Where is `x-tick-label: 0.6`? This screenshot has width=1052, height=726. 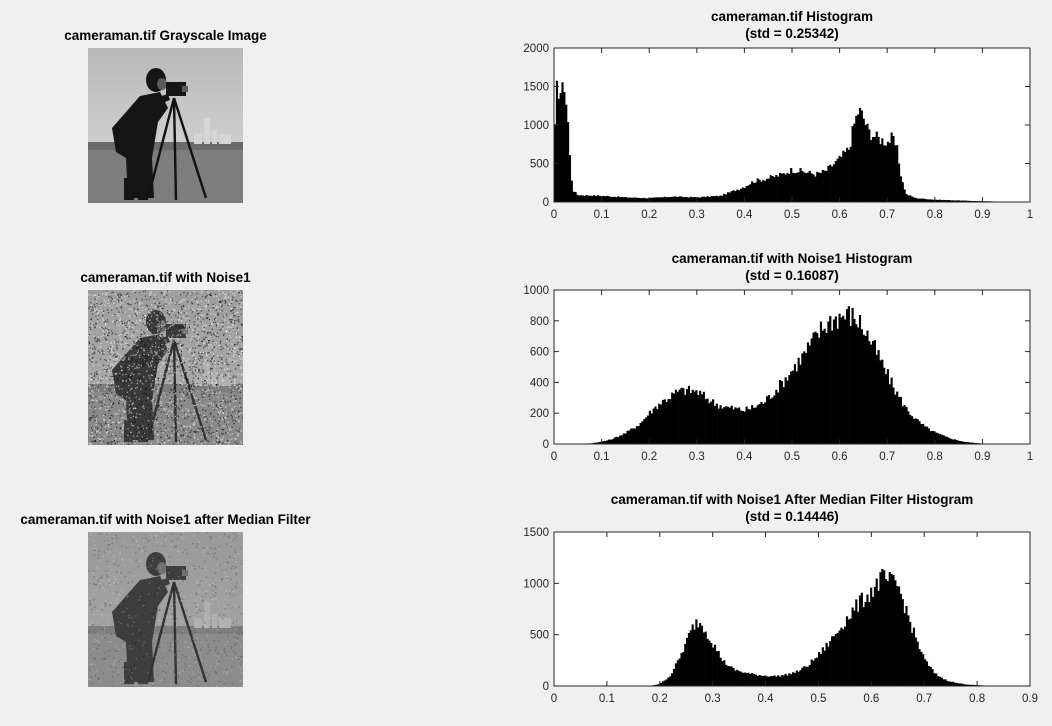
x-tick-label: 0.6 is located at coordinates (840, 215).